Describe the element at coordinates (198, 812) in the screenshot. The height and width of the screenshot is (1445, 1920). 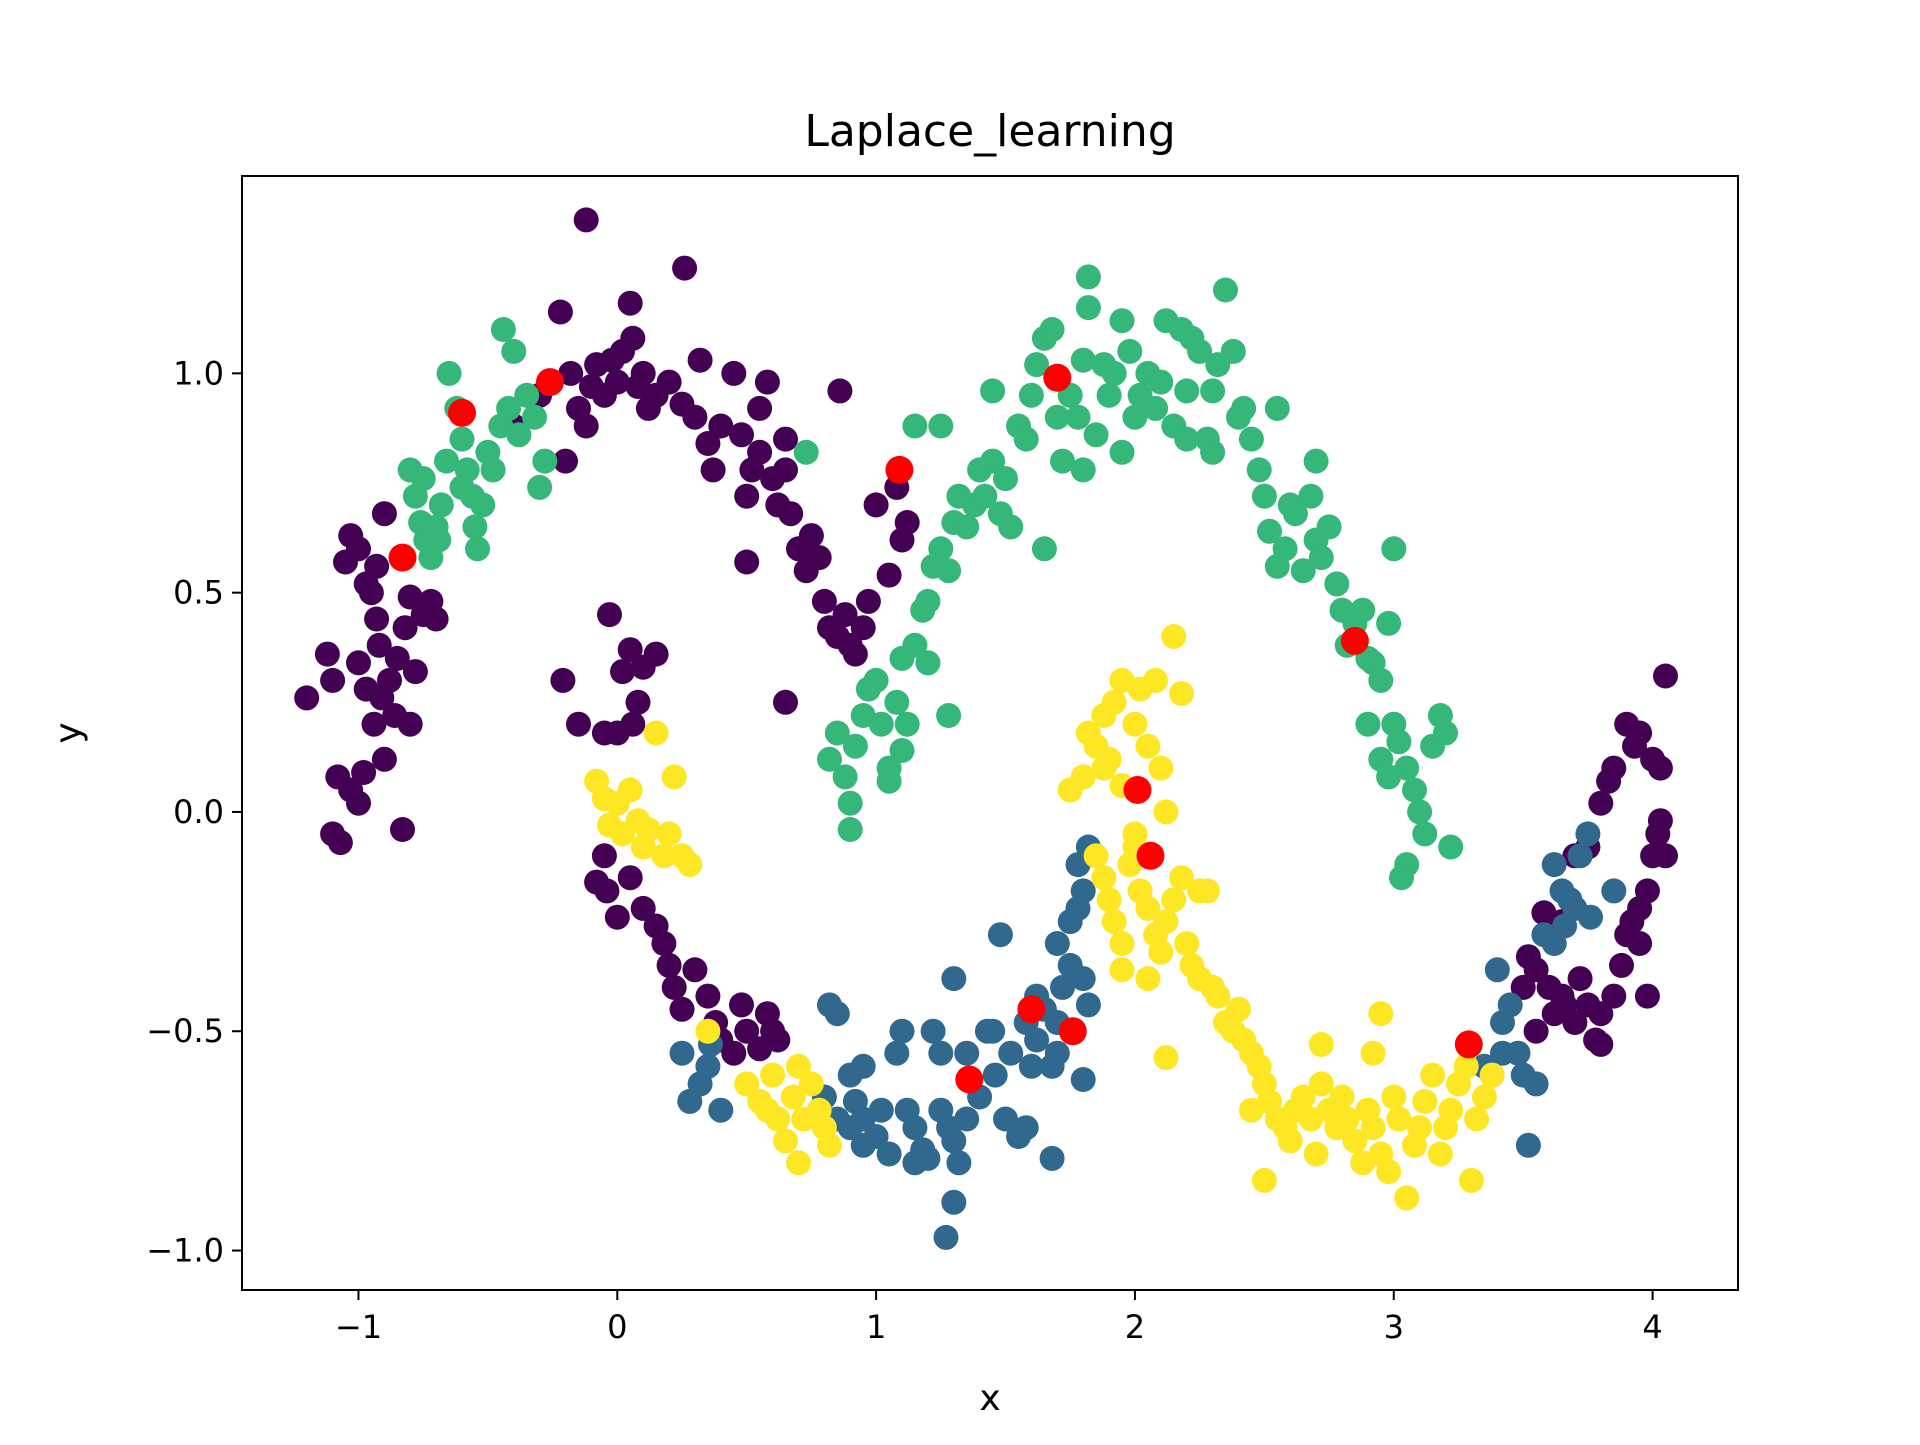
I see `y-tick-label: 0.0` at that location.